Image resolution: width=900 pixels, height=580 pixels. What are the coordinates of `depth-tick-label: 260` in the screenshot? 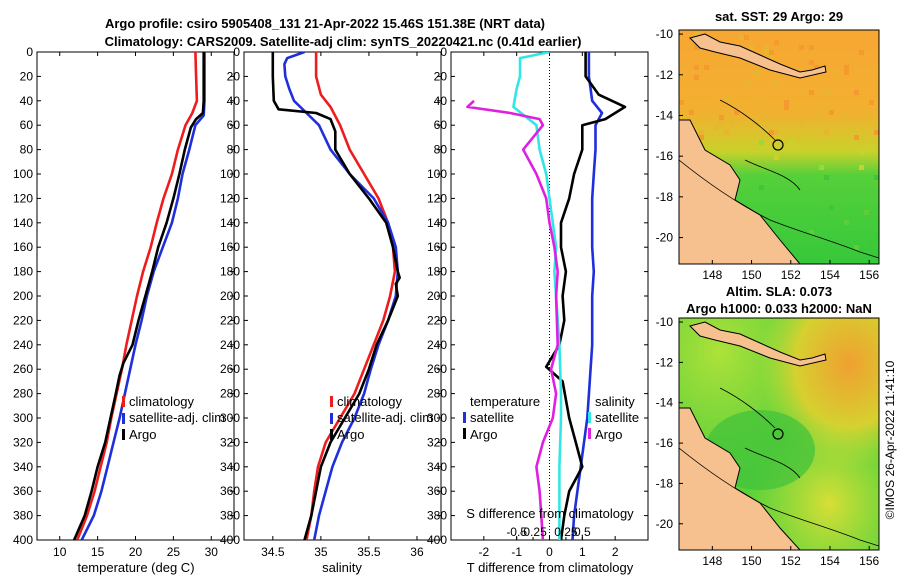 It's located at (23, 369).